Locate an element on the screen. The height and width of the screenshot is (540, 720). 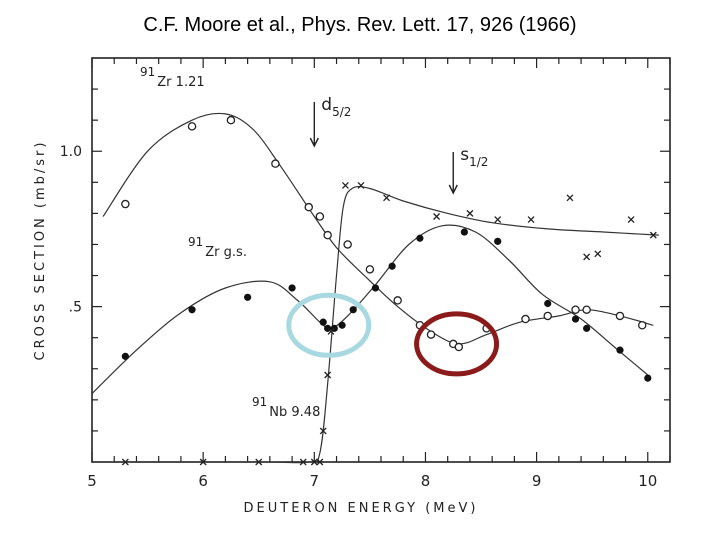
x-tick-label: 9 is located at coordinates (537, 481).